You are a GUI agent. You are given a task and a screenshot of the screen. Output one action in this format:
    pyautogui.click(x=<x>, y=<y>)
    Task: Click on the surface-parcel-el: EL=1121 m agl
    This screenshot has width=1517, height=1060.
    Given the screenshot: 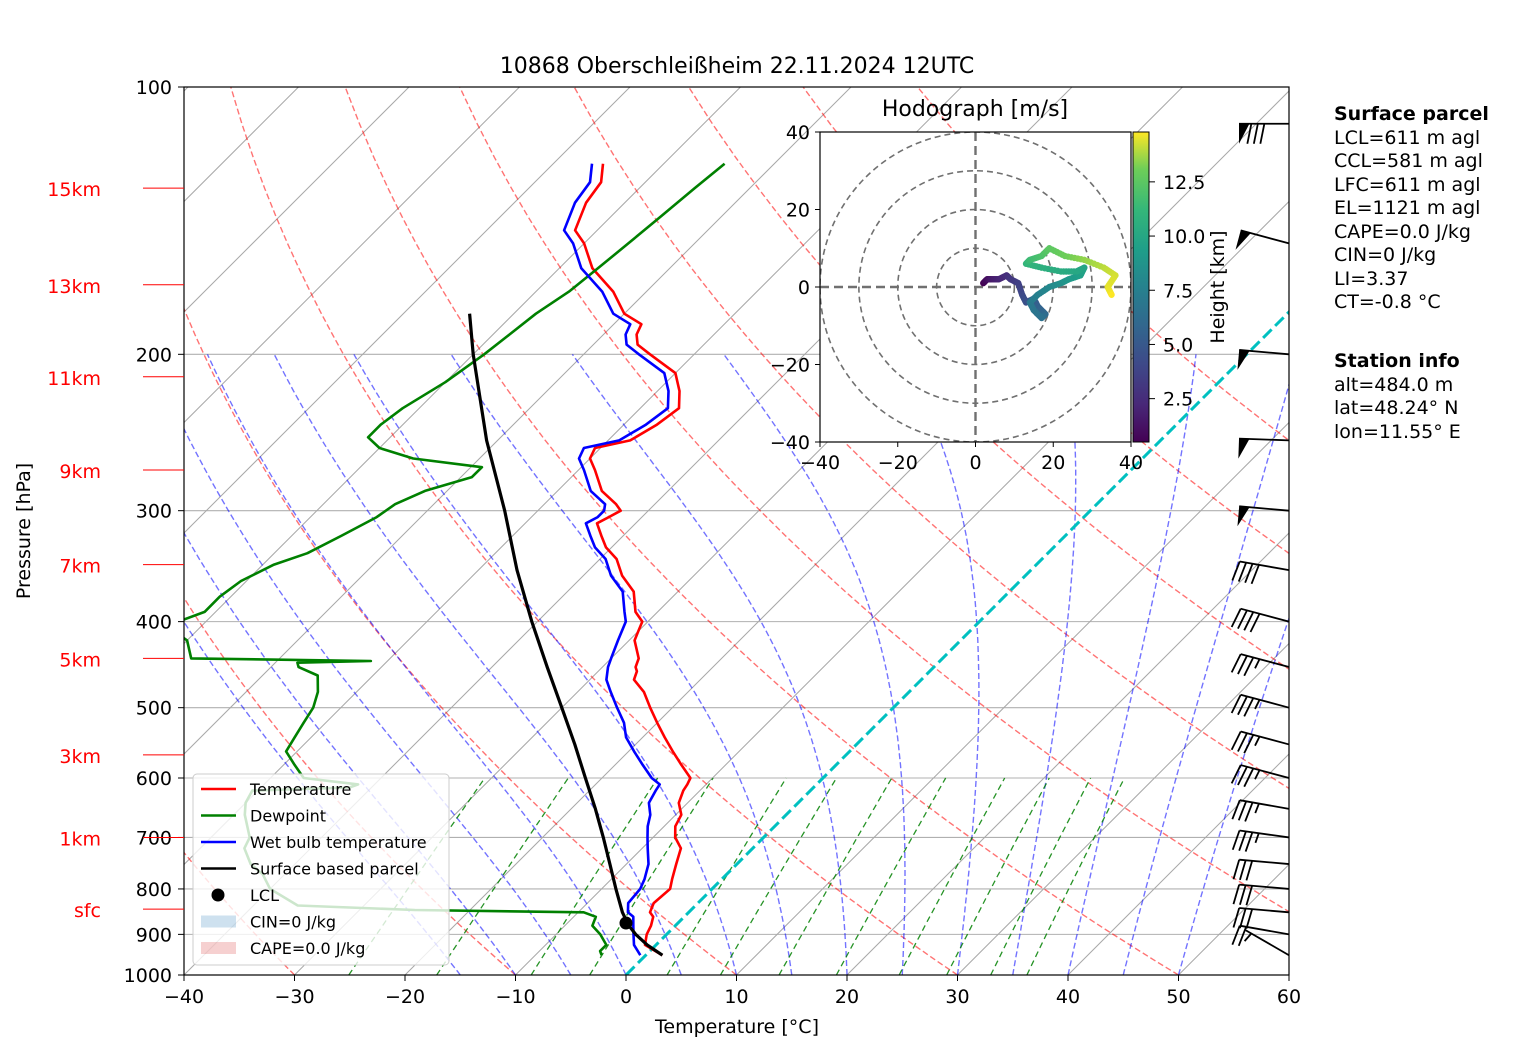 What is the action you would take?
    pyautogui.click(x=1407, y=208)
    